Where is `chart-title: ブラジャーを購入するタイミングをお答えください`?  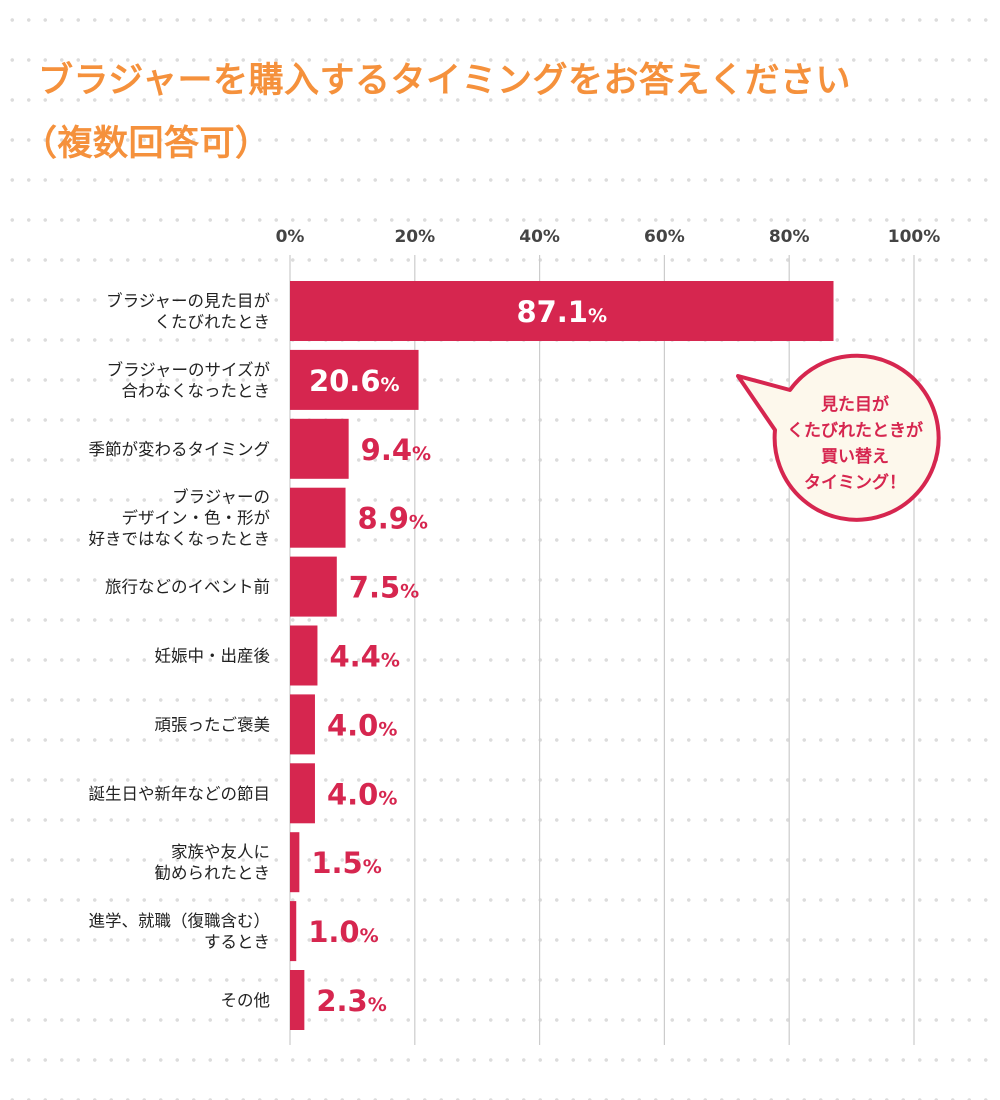 chart-title: ブラジャーを購入するタイミングをお答えください is located at coordinates (445, 81).